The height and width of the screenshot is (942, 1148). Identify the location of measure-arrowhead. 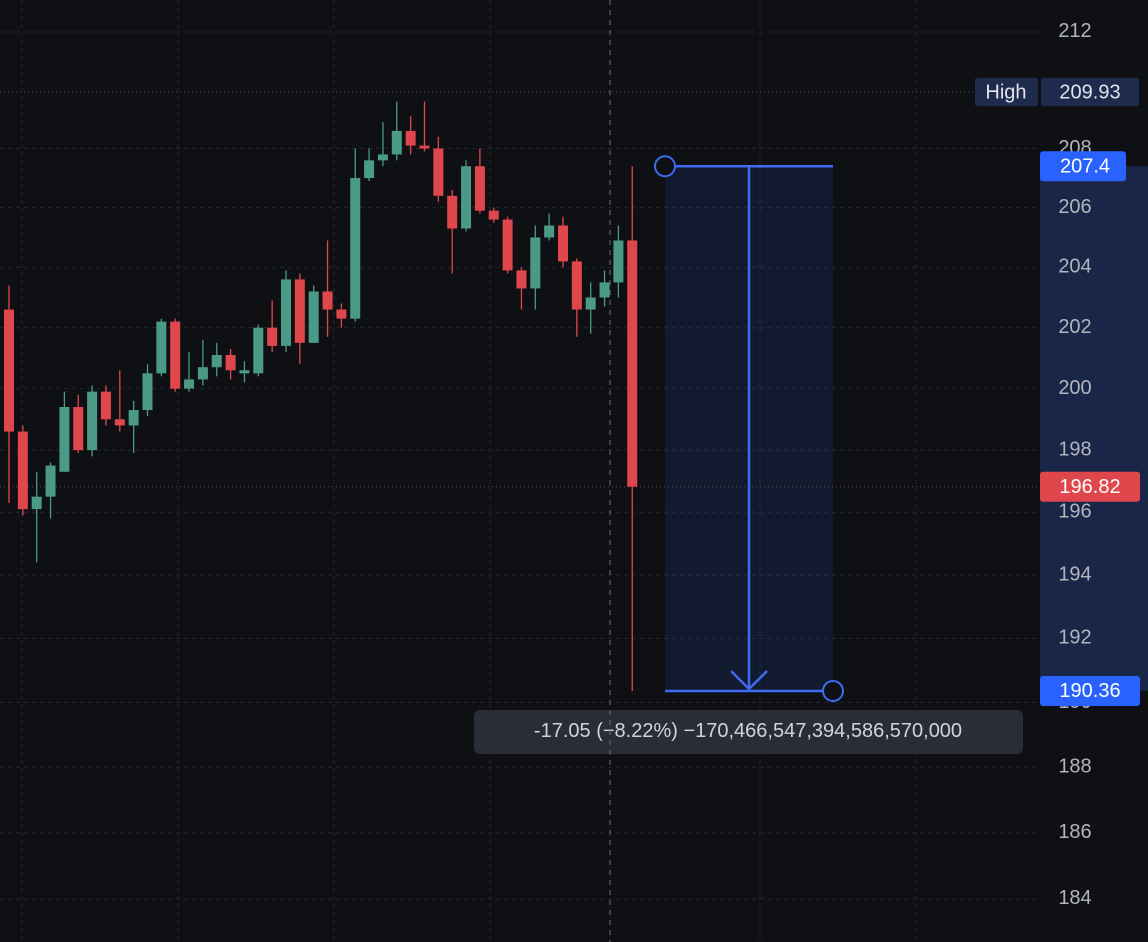
(749, 680).